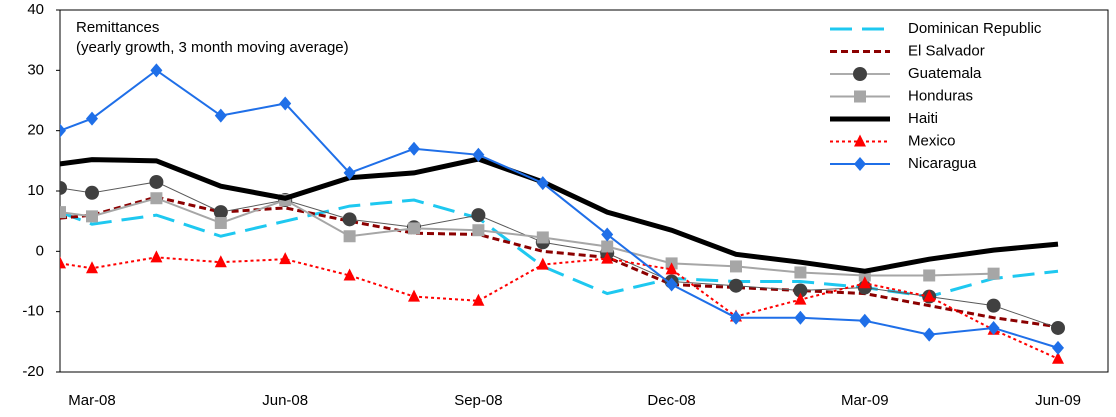 The width and height of the screenshot is (1116, 417). What do you see at coordinates (945, 73) in the screenshot?
I see `legend-label: Guatemala` at bounding box center [945, 73].